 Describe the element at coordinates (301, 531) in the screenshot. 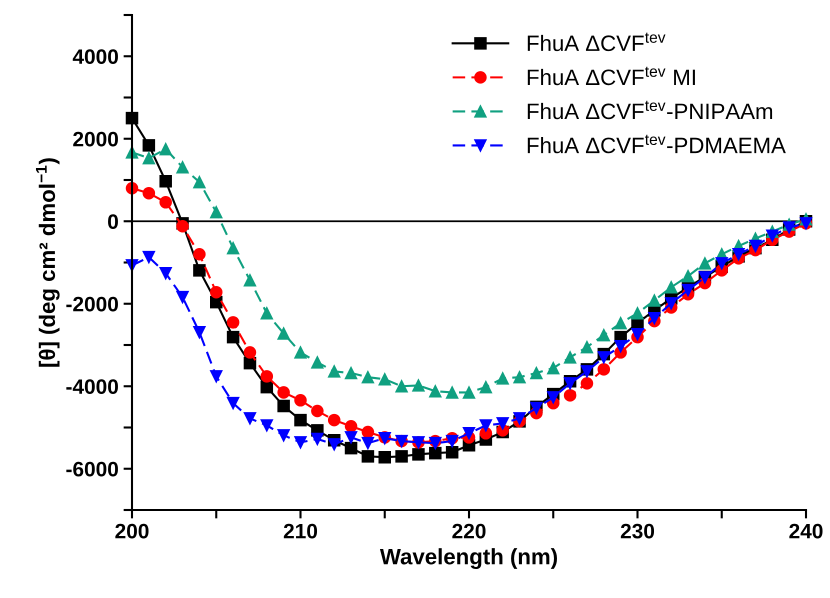

I see `x-tick-label: 210` at that location.